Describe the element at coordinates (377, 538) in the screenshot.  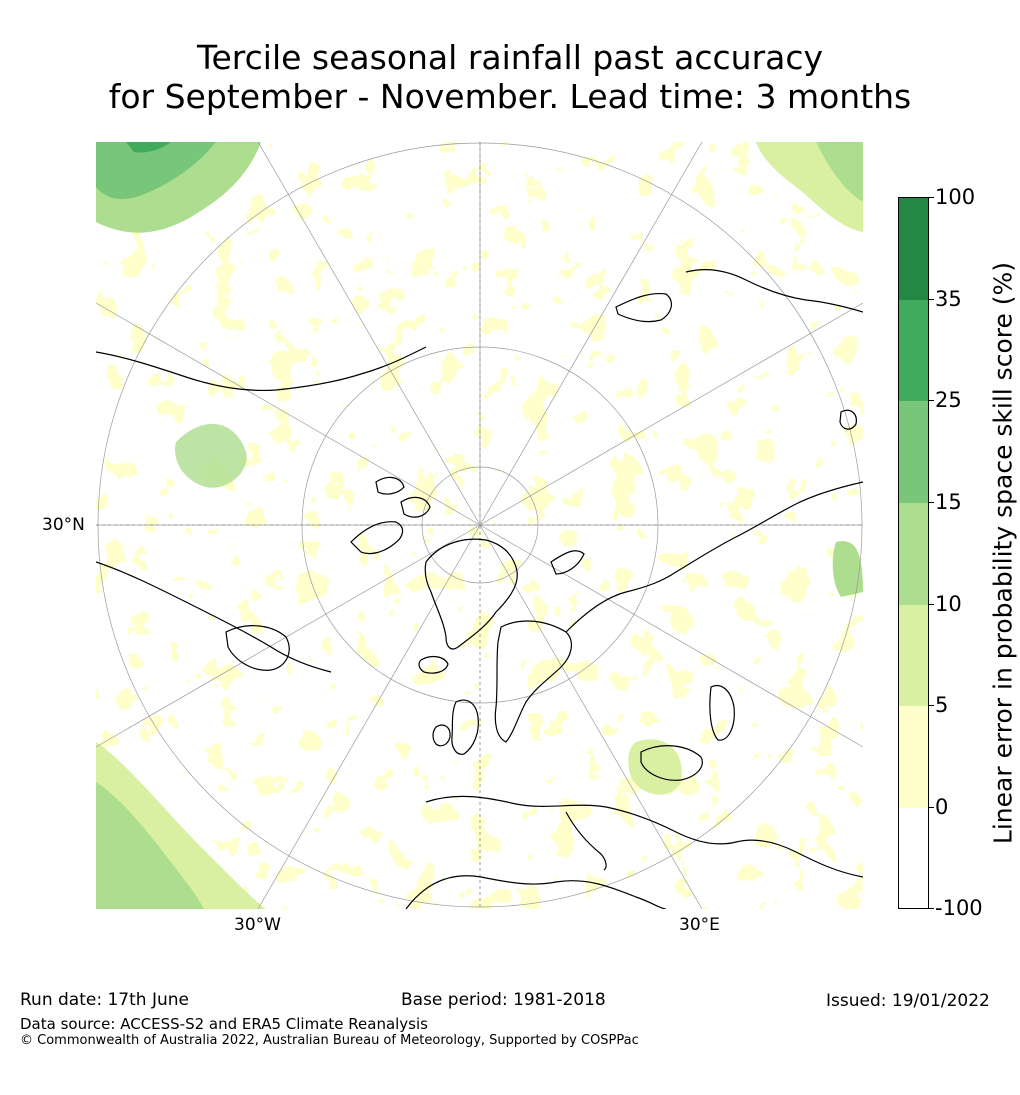
I see `canada-arctic-coast` at that location.